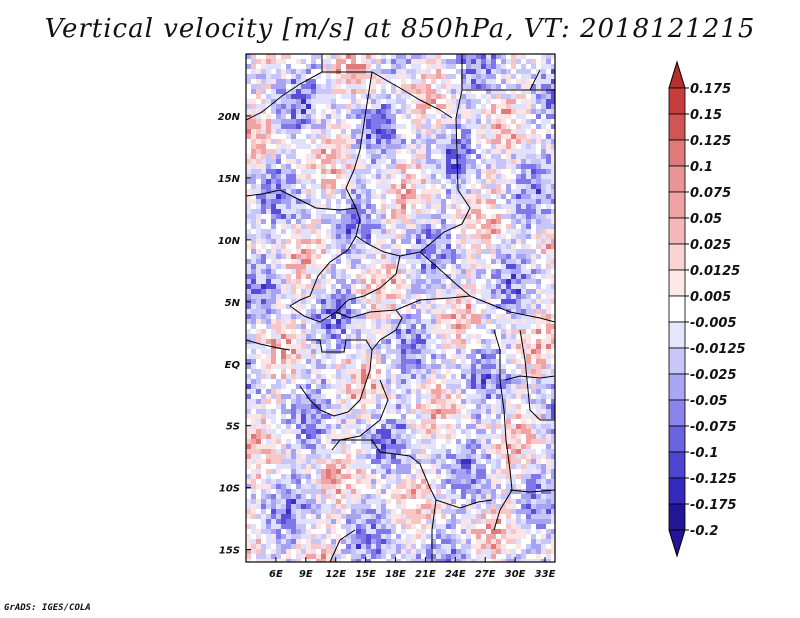 This screenshot has width=800, height=618. Describe the element at coordinates (715, 271) in the screenshot. I see `colorbar-label: 0.0125` at that location.